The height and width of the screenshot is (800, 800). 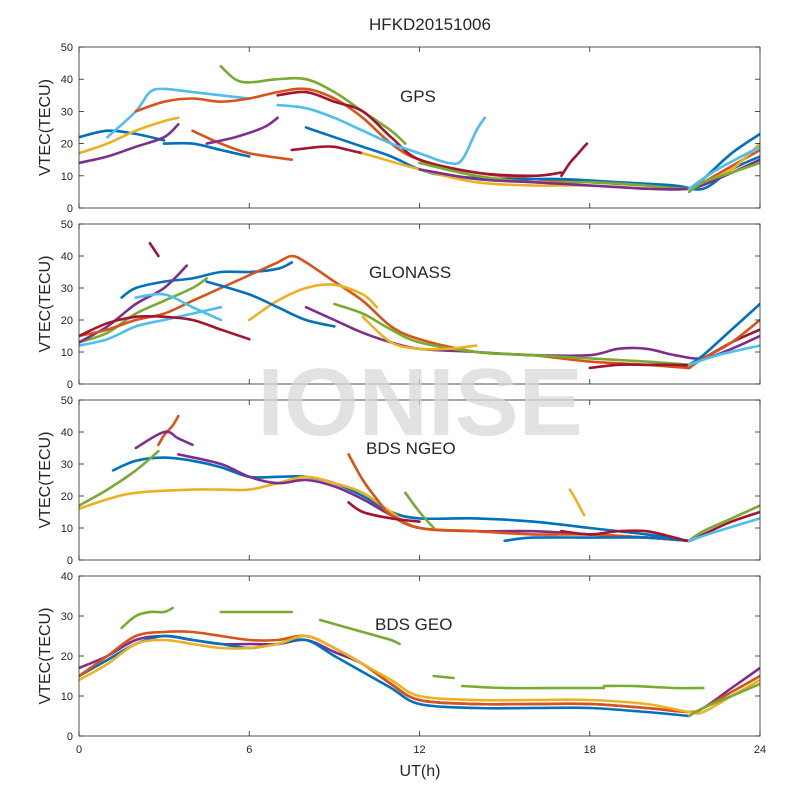 I want to click on x-tick-label: 0, so click(x=79, y=750).